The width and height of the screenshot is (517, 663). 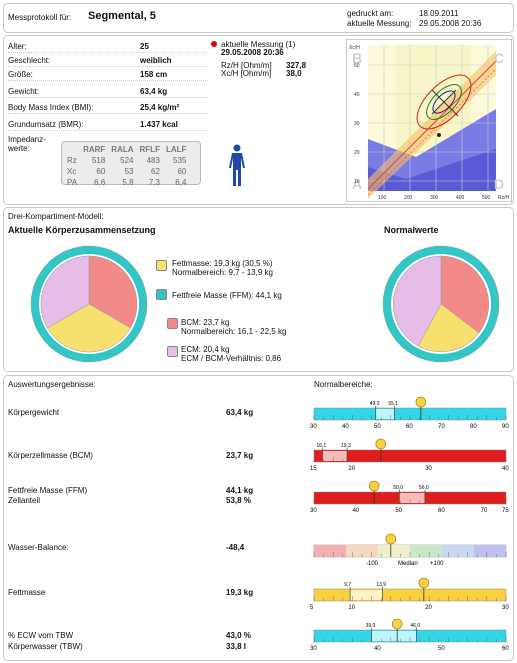 What do you see at coordinates (41, 635) in the screenshot?
I see `result-label-ecw: % ECW vom TBW` at bounding box center [41, 635].